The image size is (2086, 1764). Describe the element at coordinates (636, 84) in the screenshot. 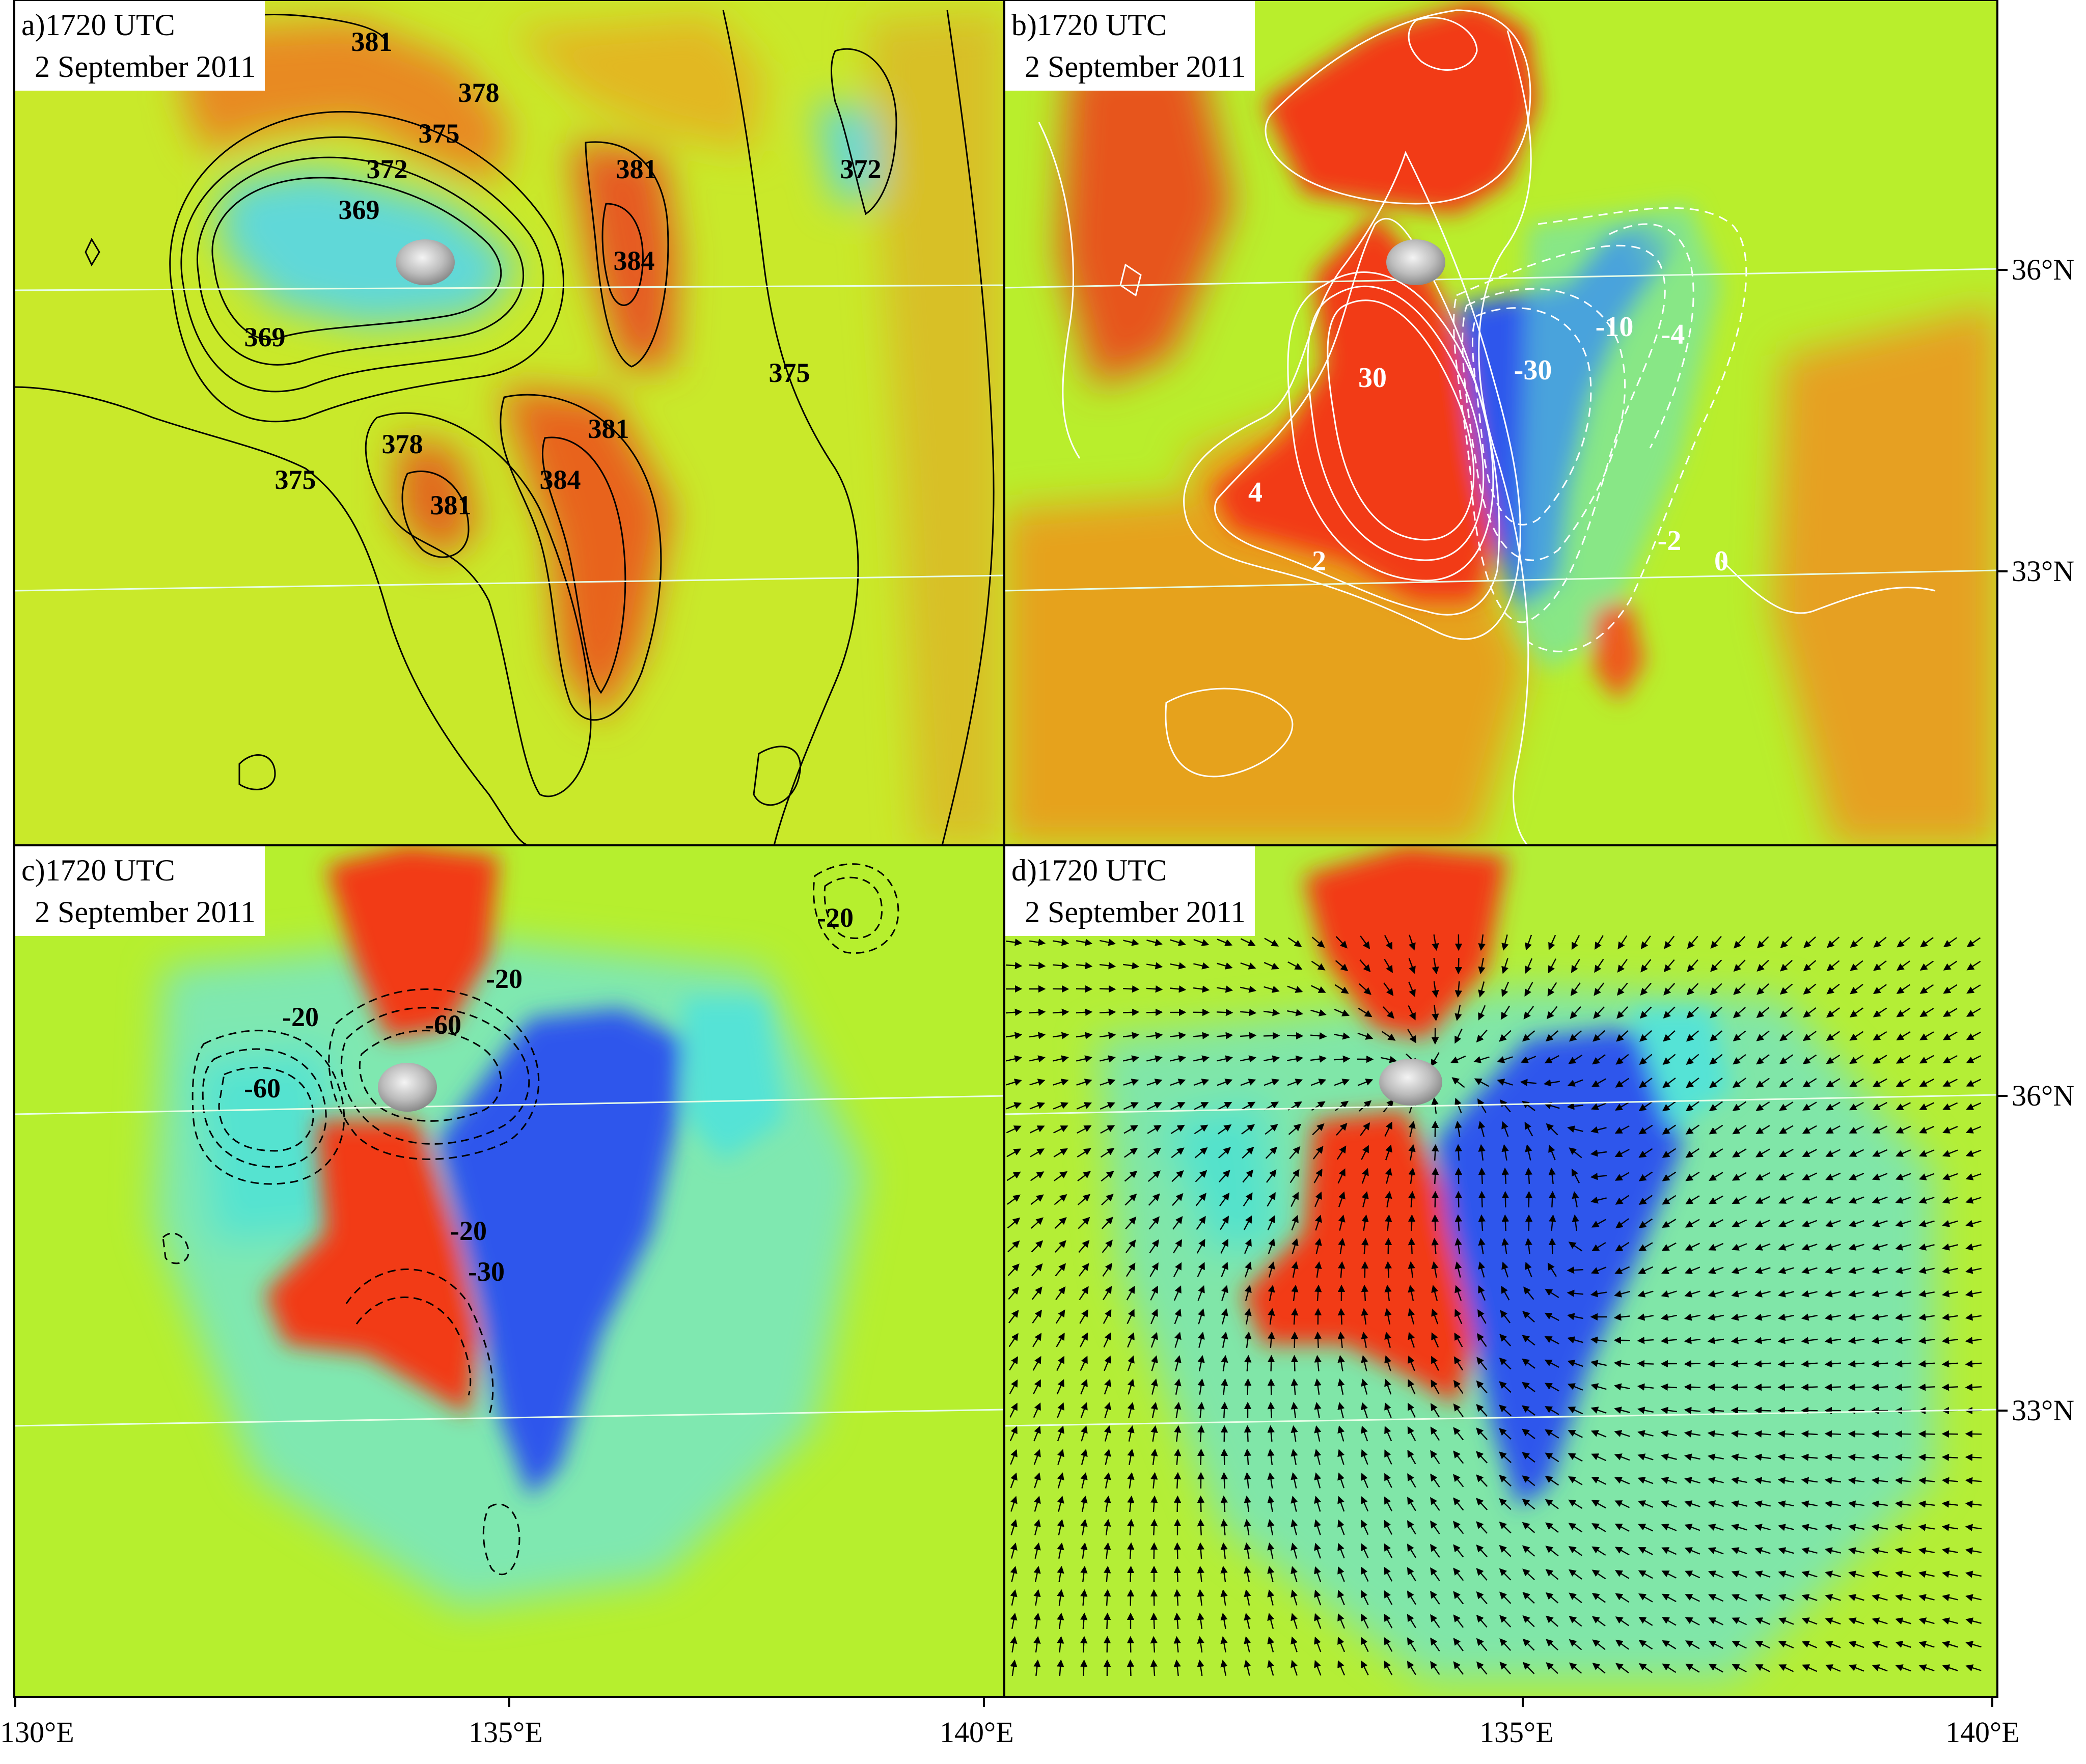

I see `panel-a-warm-field-northeast` at that location.